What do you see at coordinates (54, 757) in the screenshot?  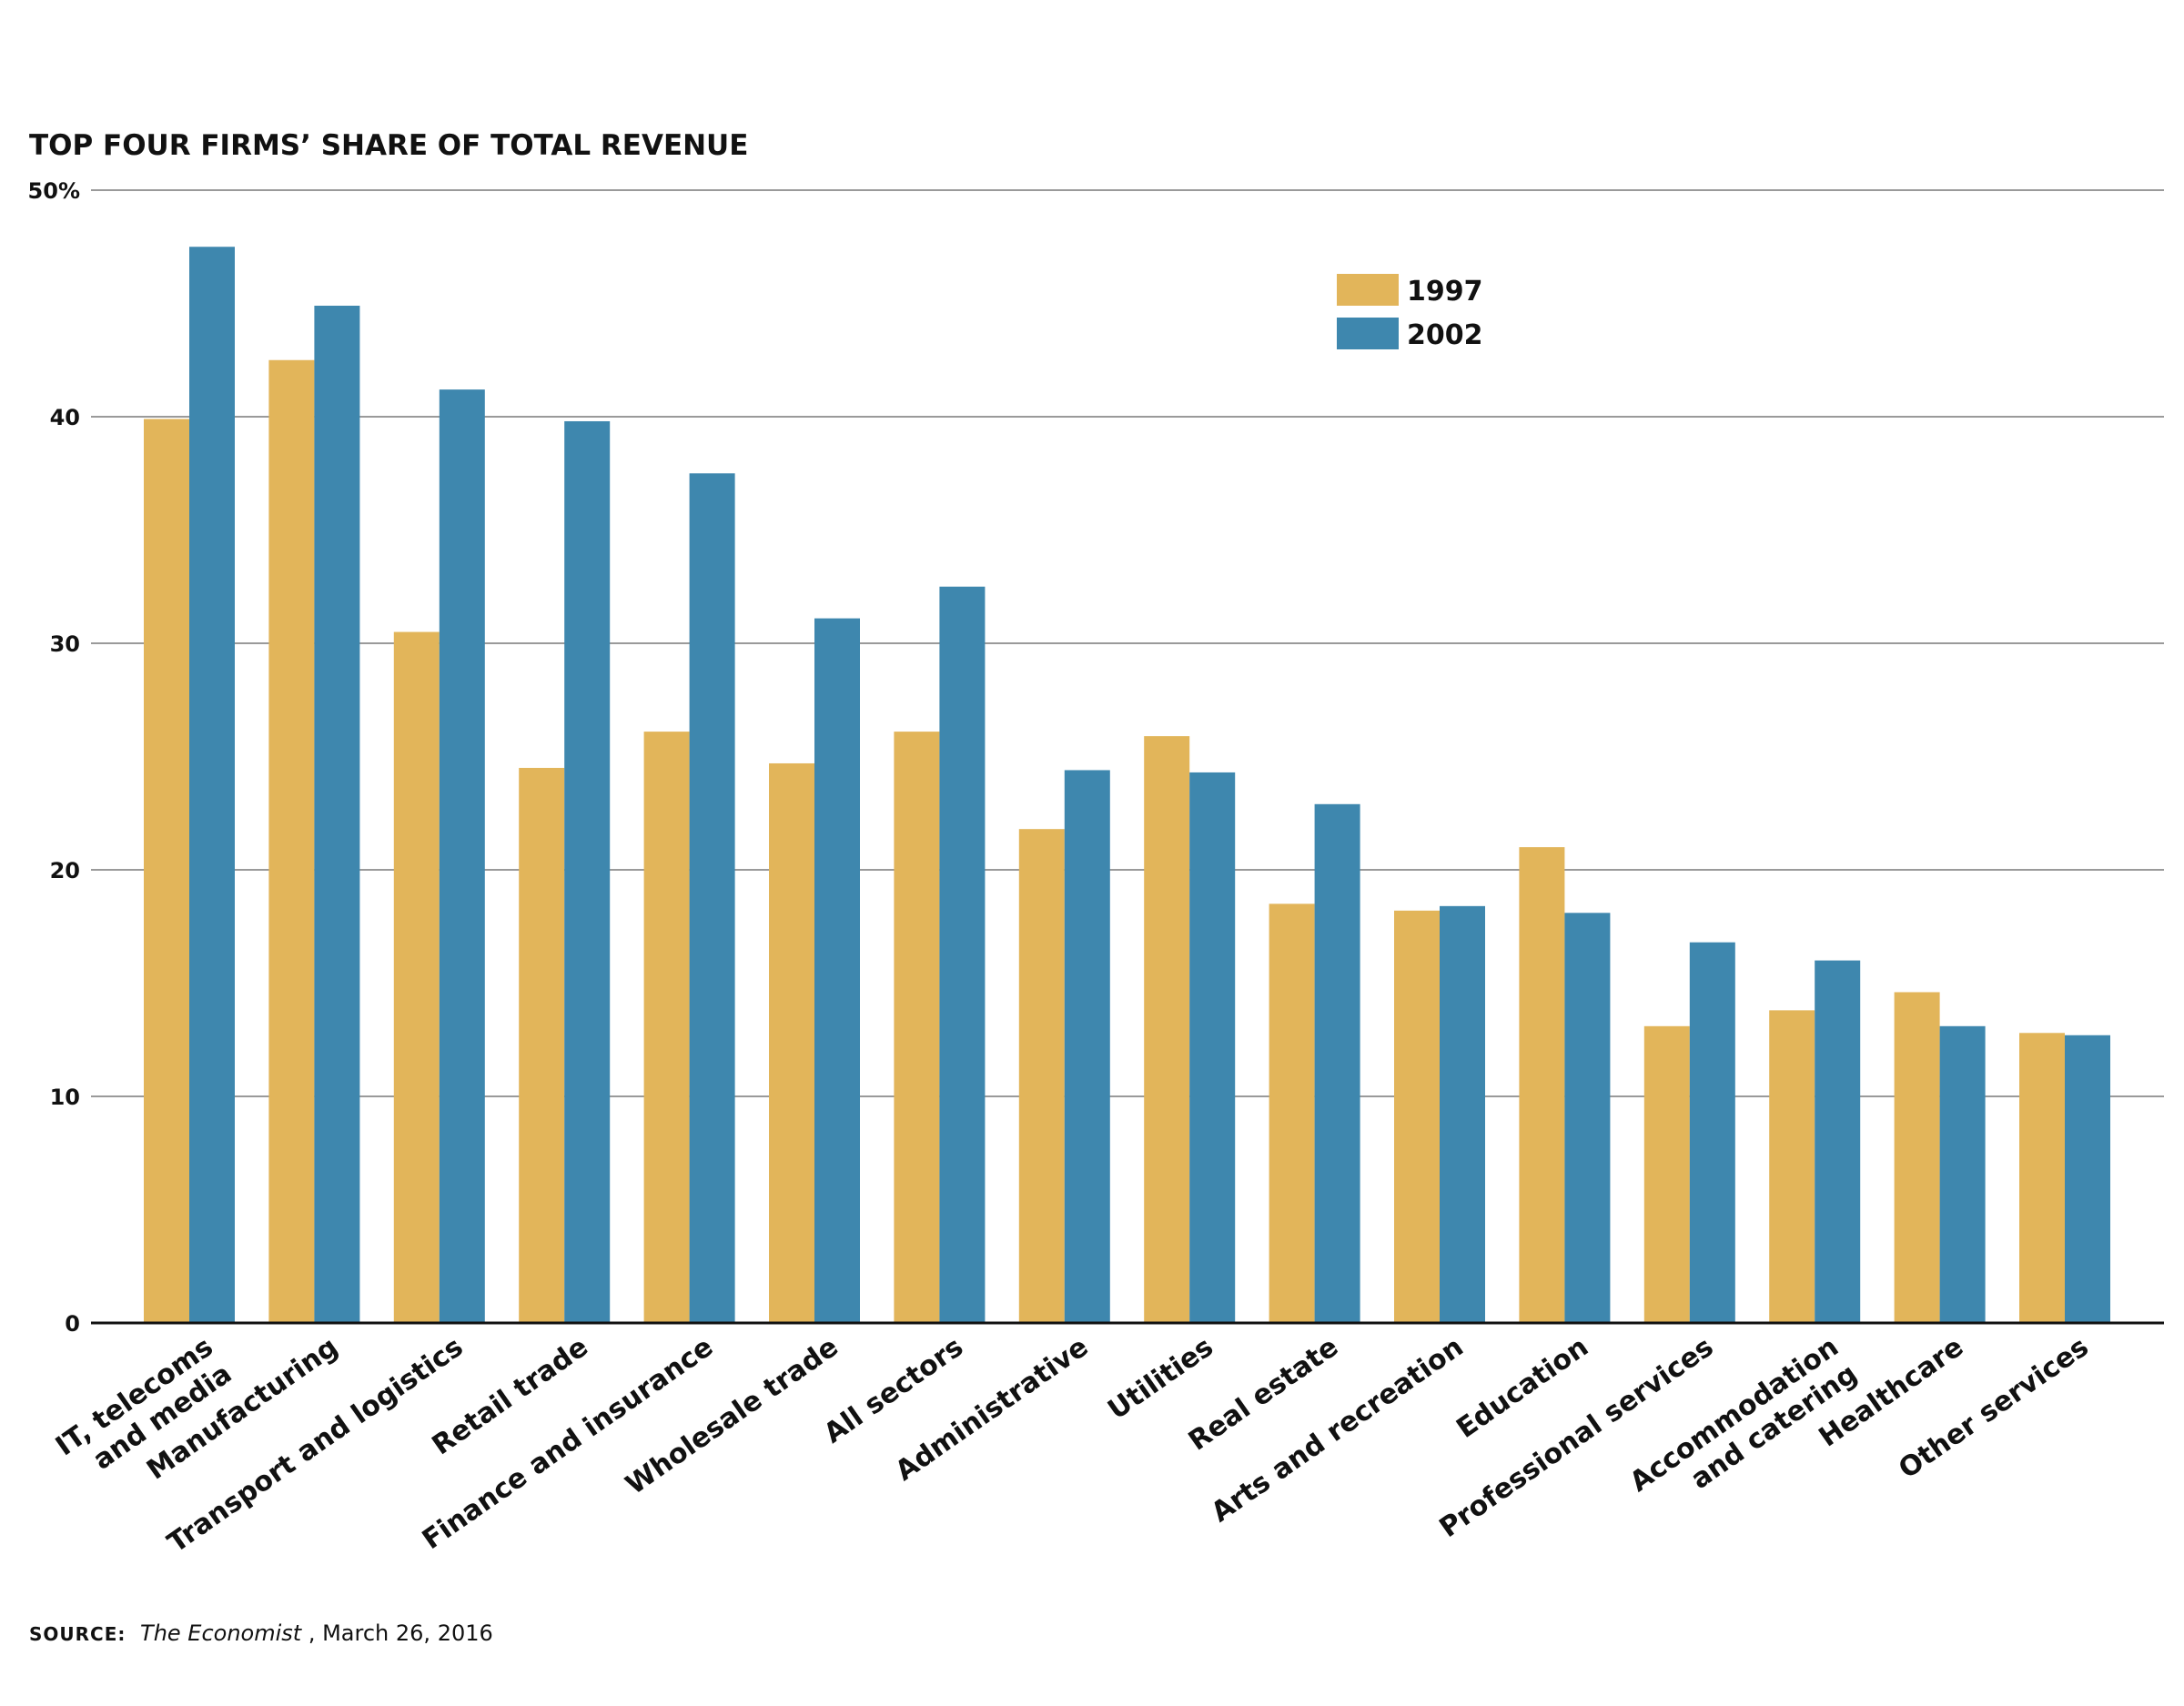 I see `y-axis-ticks: 0 10 20 30 40 50%` at bounding box center [54, 757].